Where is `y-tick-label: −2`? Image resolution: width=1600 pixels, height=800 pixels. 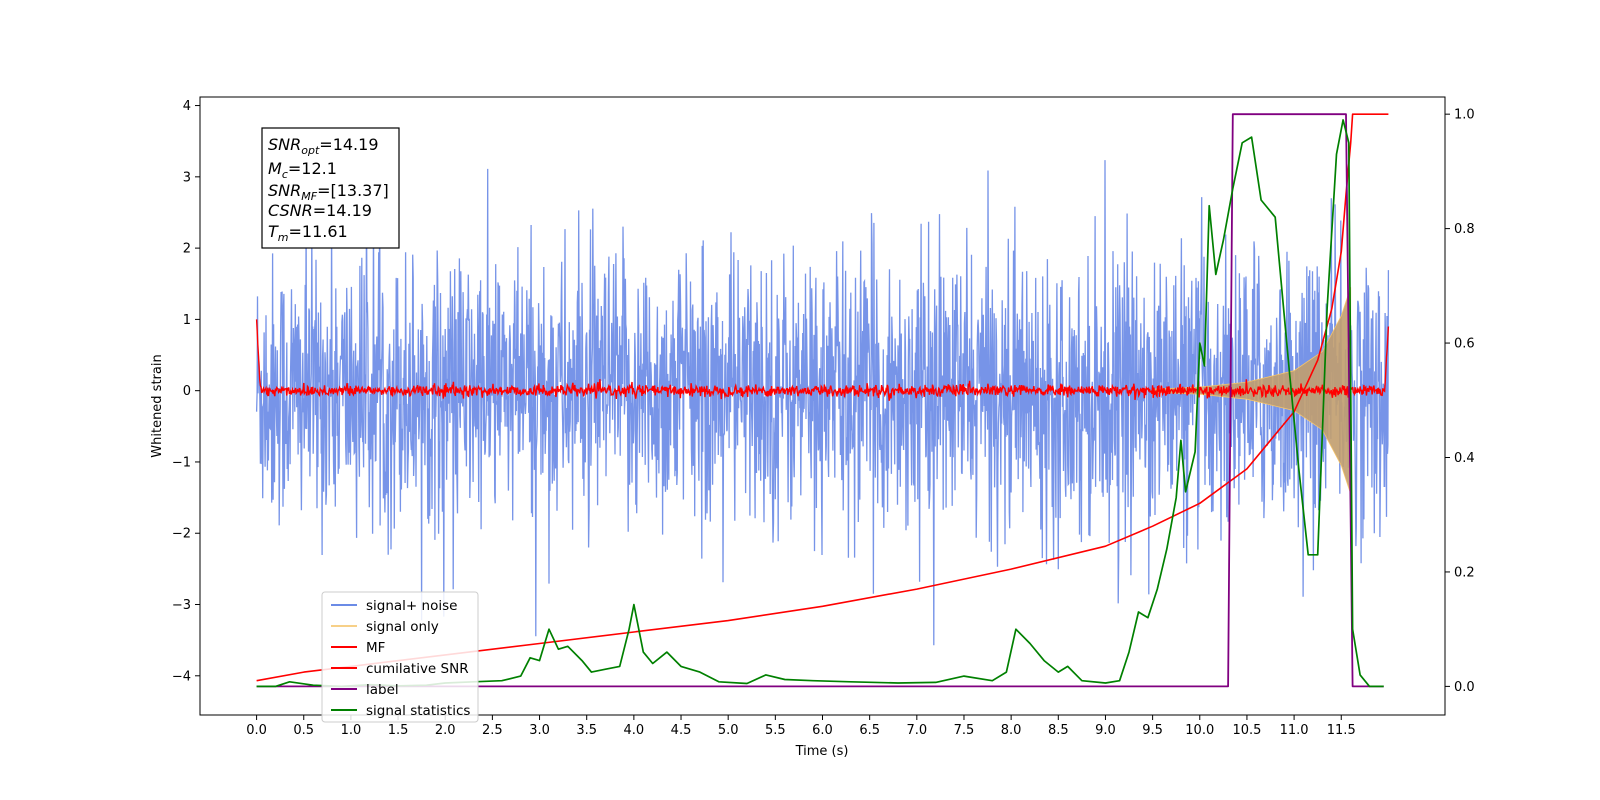 y-tick-label: −2 is located at coordinates (181, 534).